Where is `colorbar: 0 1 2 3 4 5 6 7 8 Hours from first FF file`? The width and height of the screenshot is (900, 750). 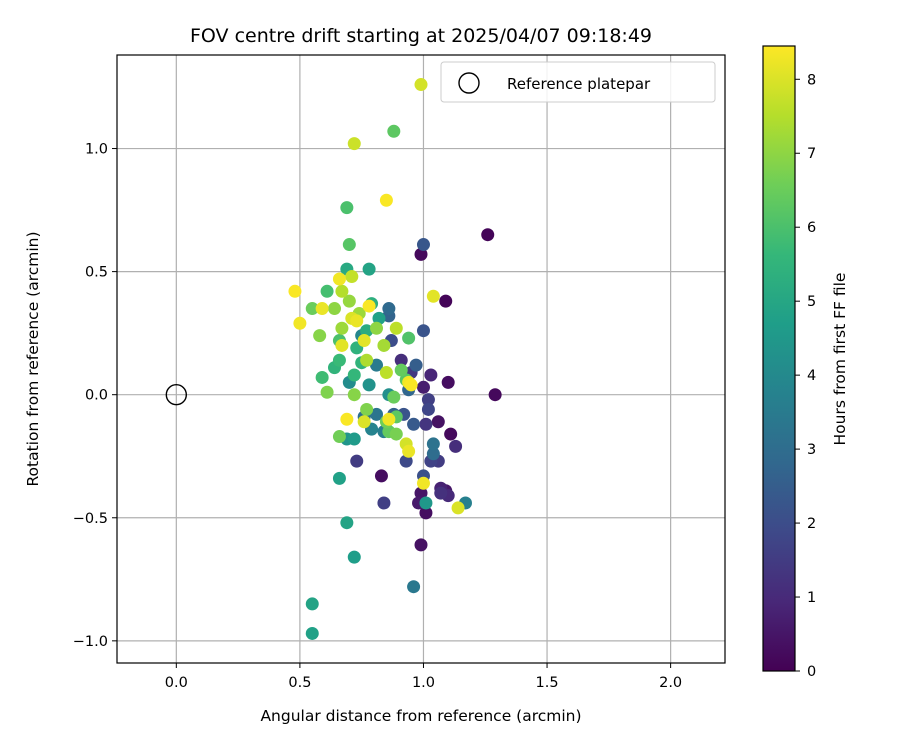 colorbar: 0 1 2 3 4 5 6 7 8 Hours from first FF file is located at coordinates (805, 362).